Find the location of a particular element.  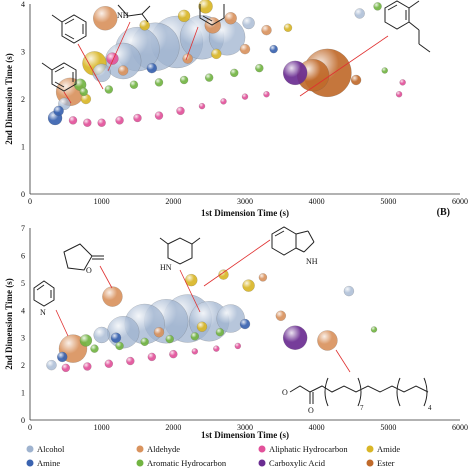

panel-b-x-tick-label: 1000 is located at coordinates (102, 427).